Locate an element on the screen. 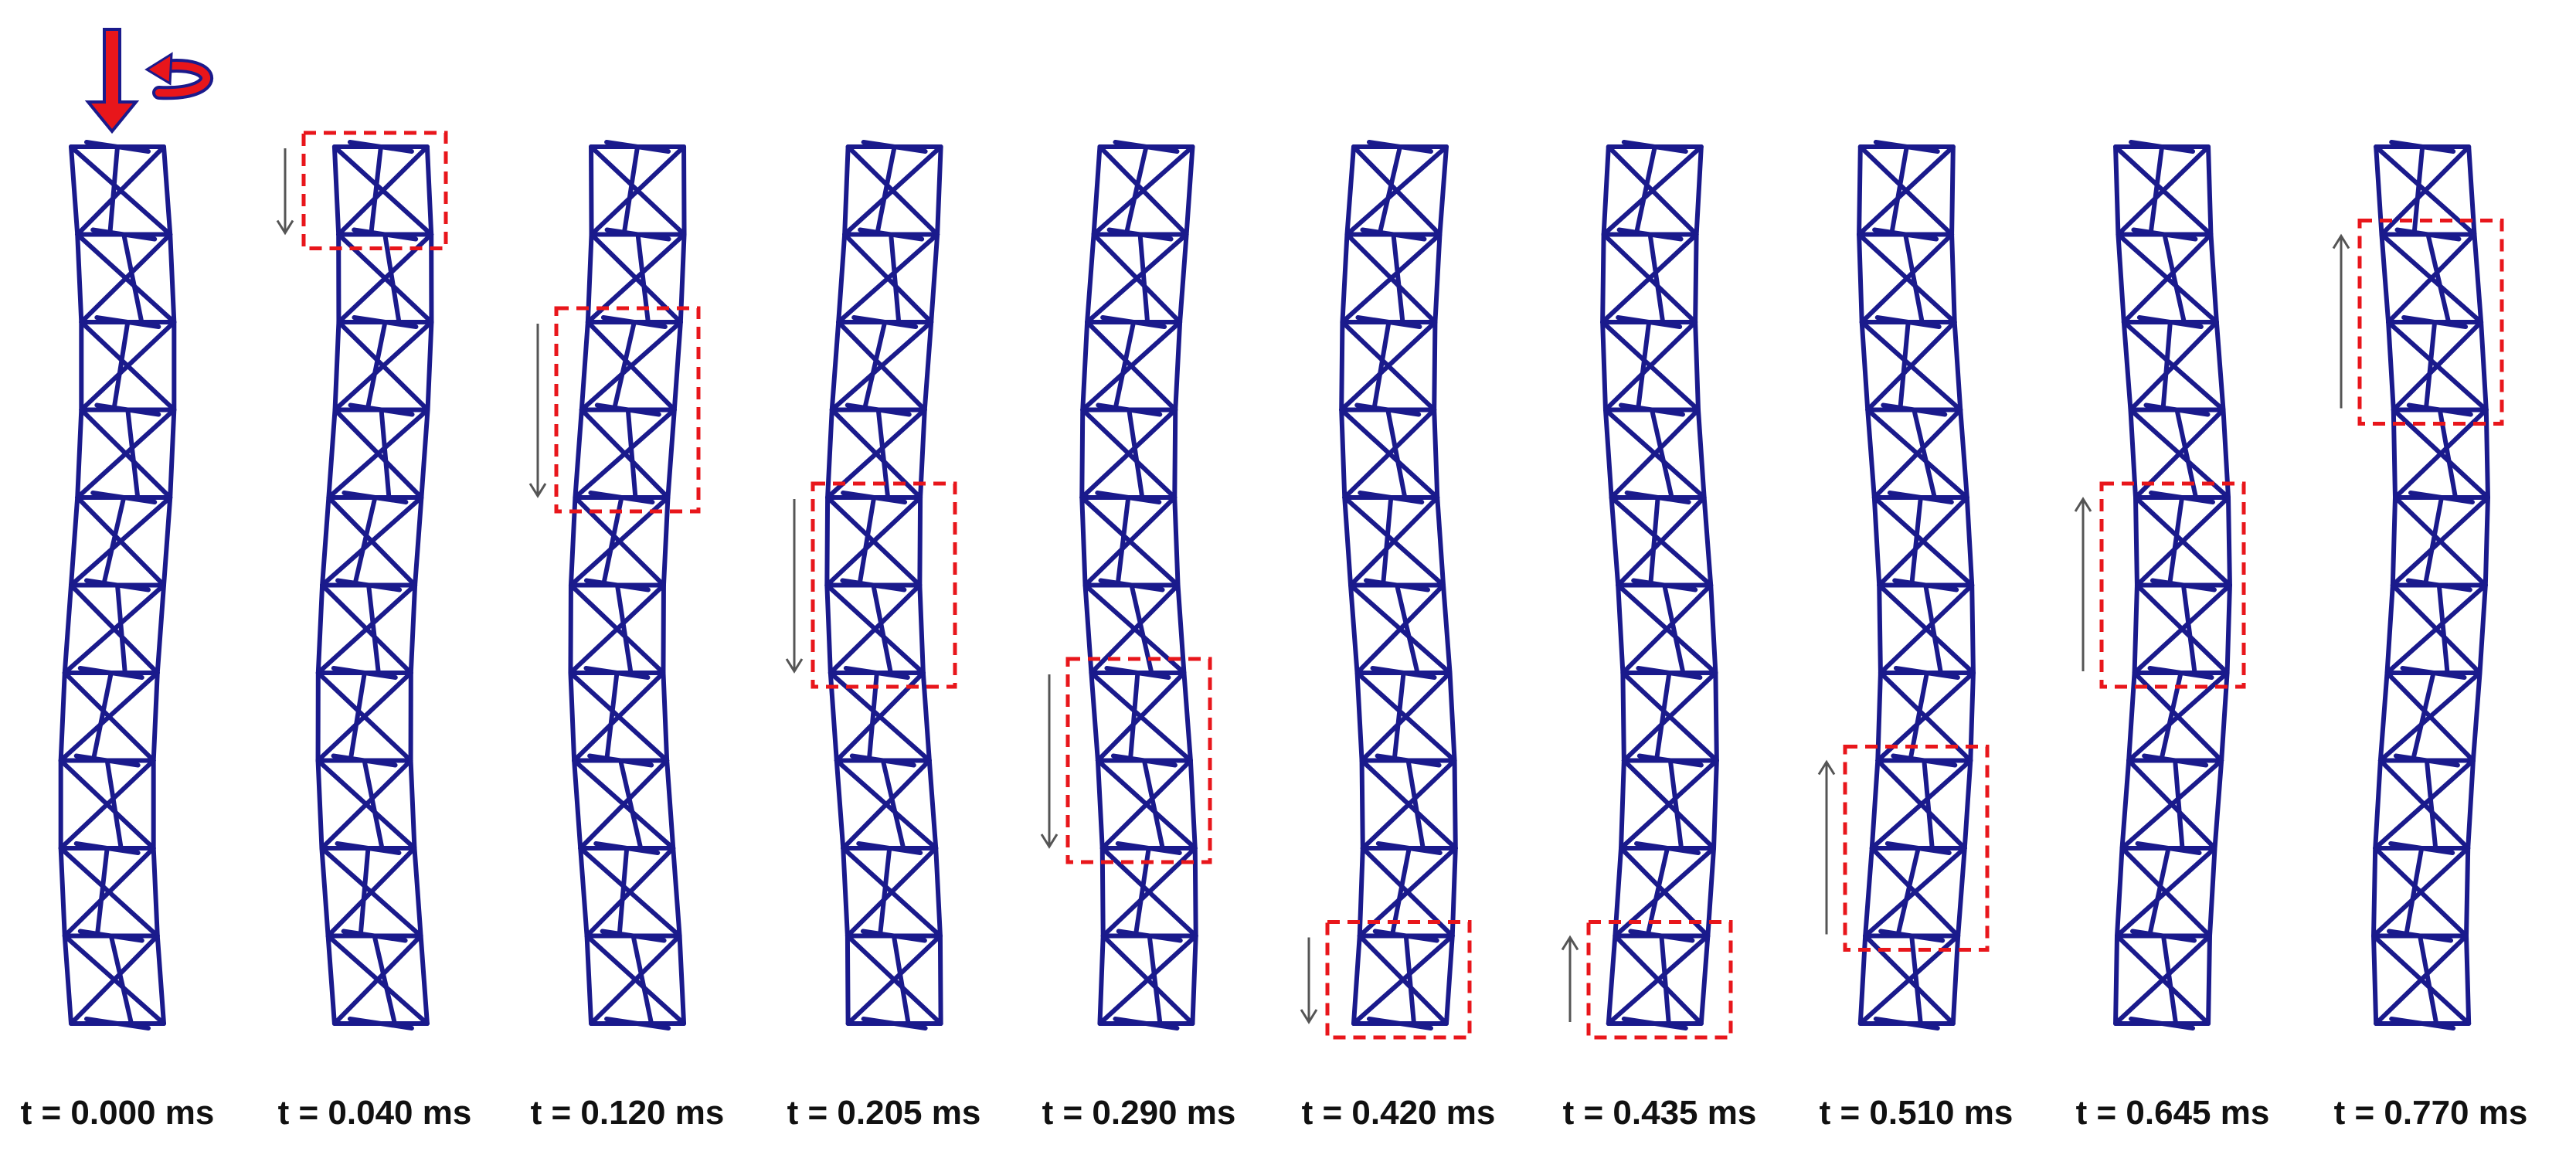 Image resolution: width=2576 pixels, height=1168 pixels. time-label: t = 0.435 ms is located at coordinates (1660, 1113).